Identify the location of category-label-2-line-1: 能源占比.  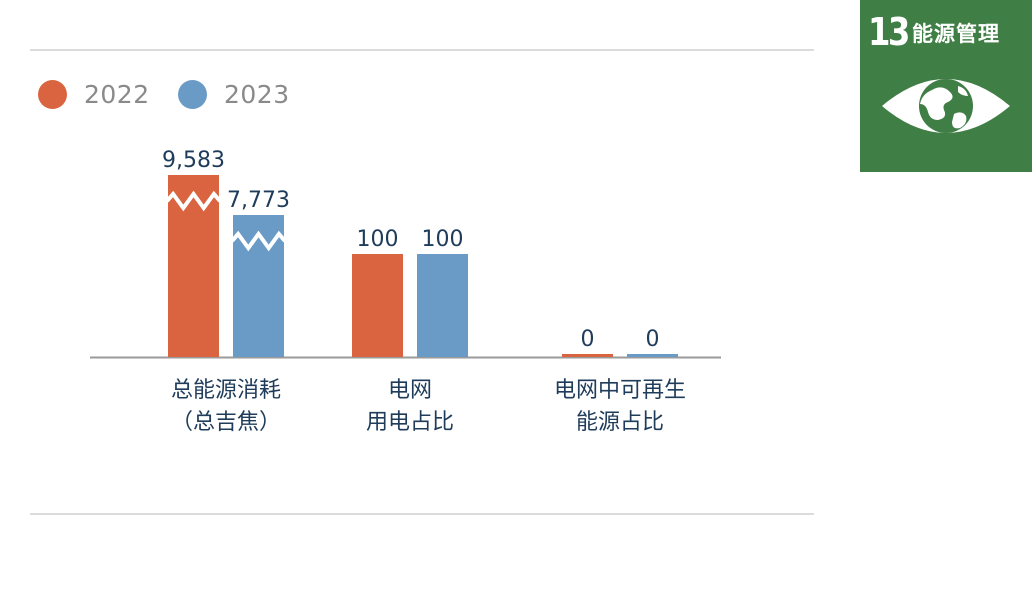
(620, 422).